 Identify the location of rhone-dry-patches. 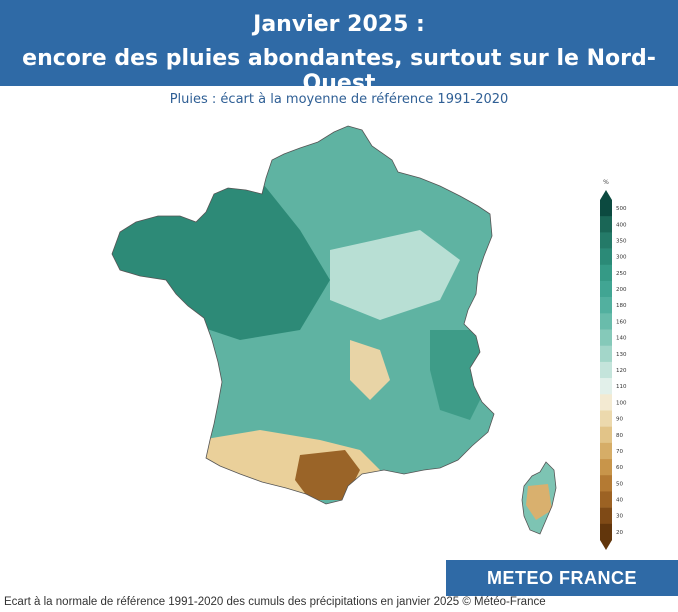
(370, 370).